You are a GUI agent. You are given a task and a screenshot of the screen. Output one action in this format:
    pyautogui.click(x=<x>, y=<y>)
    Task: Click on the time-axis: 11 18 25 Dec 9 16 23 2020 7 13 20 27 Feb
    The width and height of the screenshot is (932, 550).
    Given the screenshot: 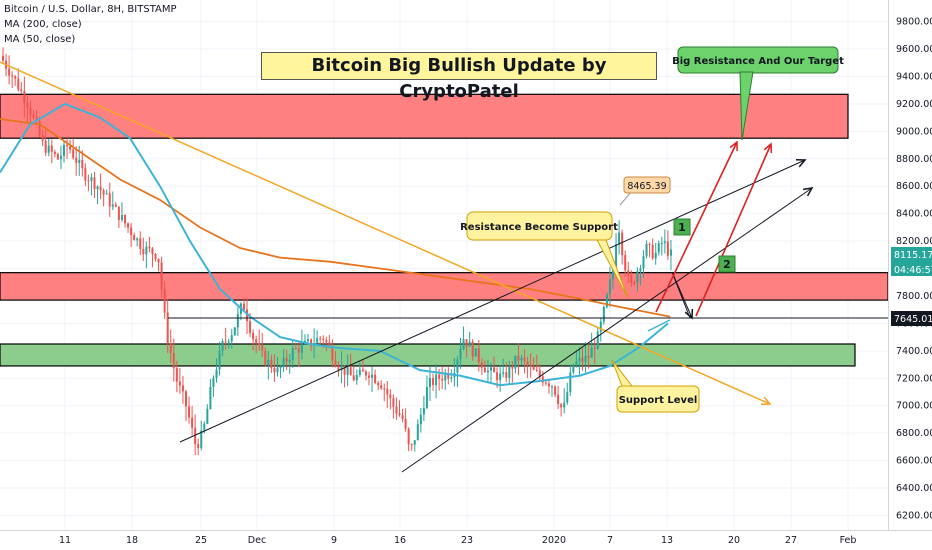 What is the action you would take?
    pyautogui.click(x=466, y=538)
    